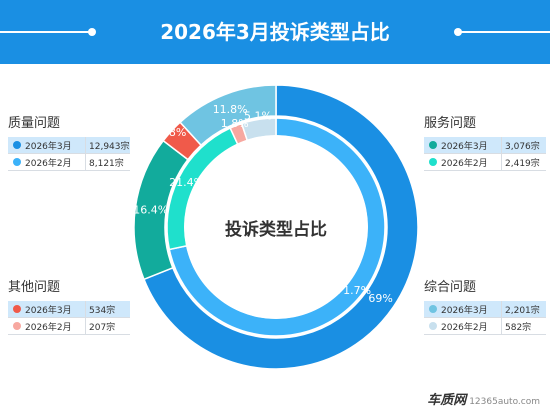 The width and height of the screenshot is (550, 412). I want to click on inner-ring-label-2: 1.8%, so click(235, 123).